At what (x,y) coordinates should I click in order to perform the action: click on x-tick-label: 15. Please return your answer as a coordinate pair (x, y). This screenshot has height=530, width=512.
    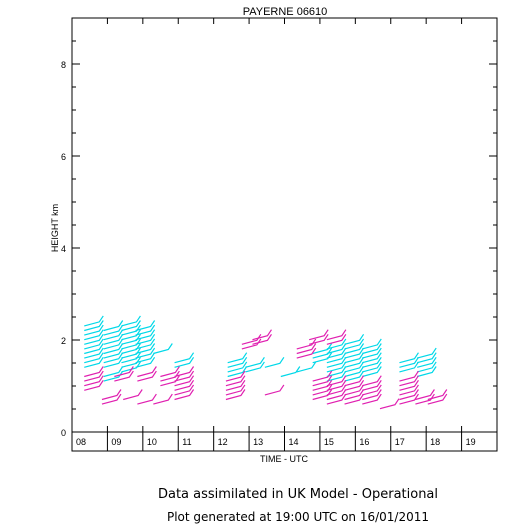
    Looking at the image, I should click on (329, 442).